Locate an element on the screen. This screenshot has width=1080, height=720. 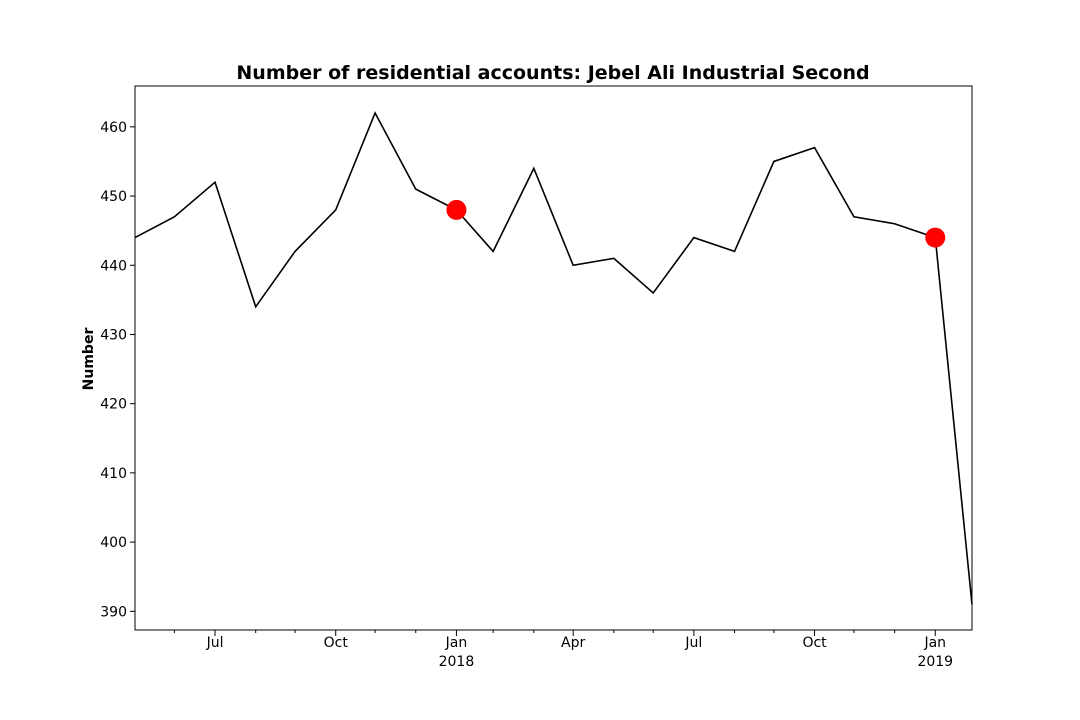
y-axis-label: Number is located at coordinates (89, 359).